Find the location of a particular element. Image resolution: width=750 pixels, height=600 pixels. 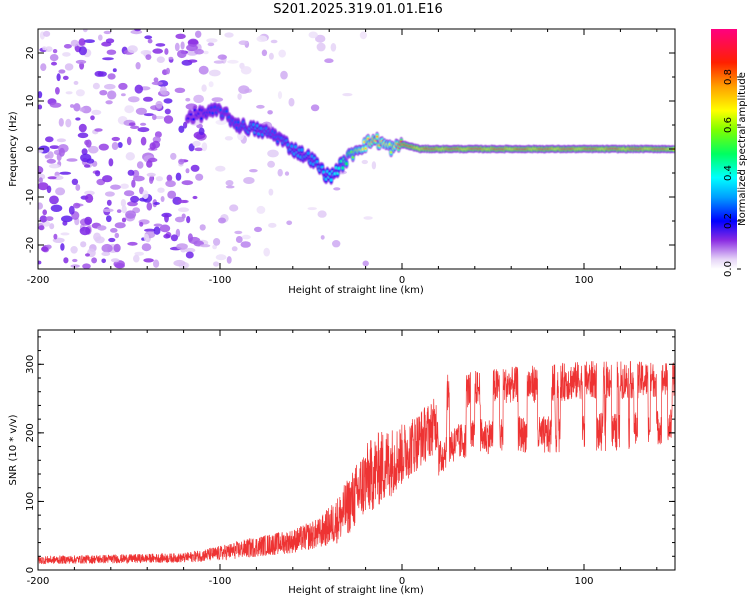

spectrogram-x-label: Height of straight line (km) is located at coordinates (356, 290).